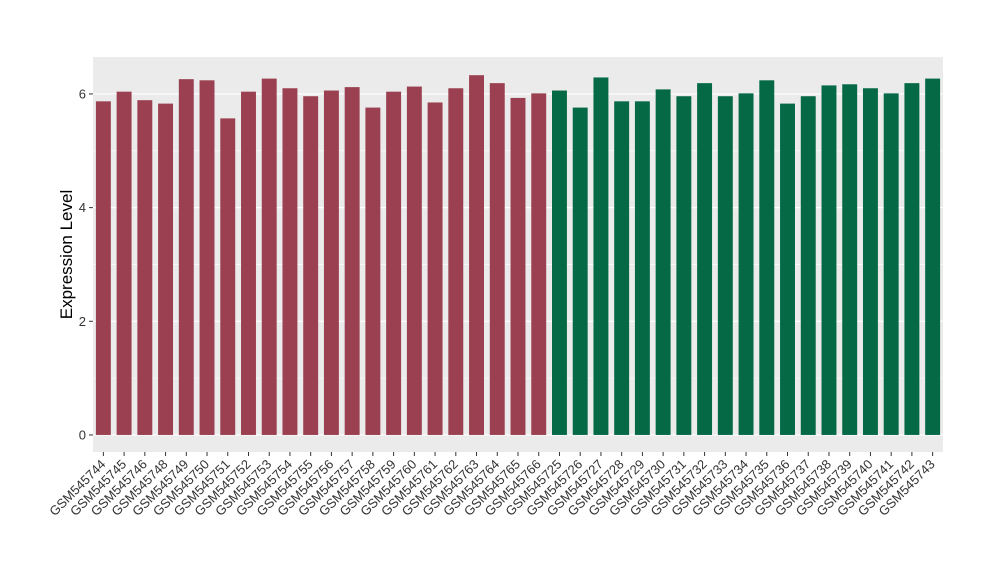 Image resolution: width=1000 pixels, height=580 pixels. What do you see at coordinates (82, 434) in the screenshot?
I see `y-tick-label: 0` at bounding box center [82, 434].